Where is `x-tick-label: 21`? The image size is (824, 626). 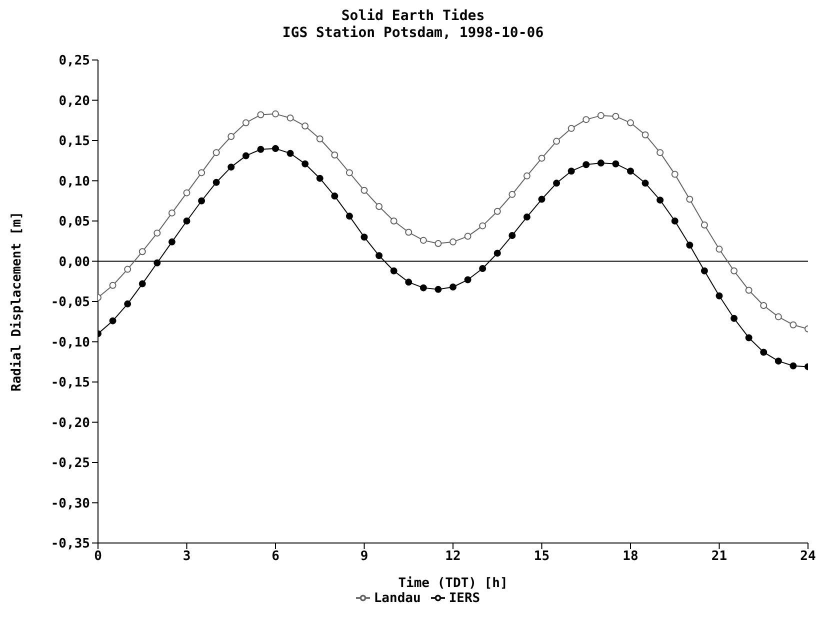 x-tick-label: 21 is located at coordinates (719, 556).